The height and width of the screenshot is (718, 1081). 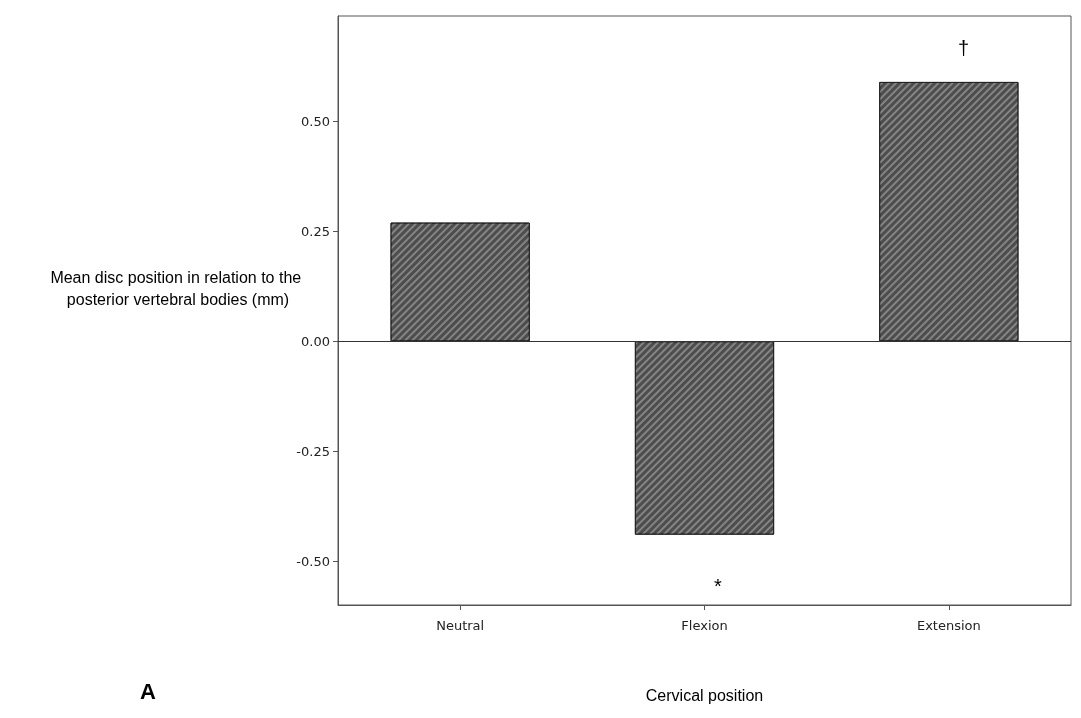 What do you see at coordinates (178, 288) in the screenshot?
I see `y-axis-title: Mean disc position in relation to the posterior vertebral bodies (mm)` at bounding box center [178, 288].